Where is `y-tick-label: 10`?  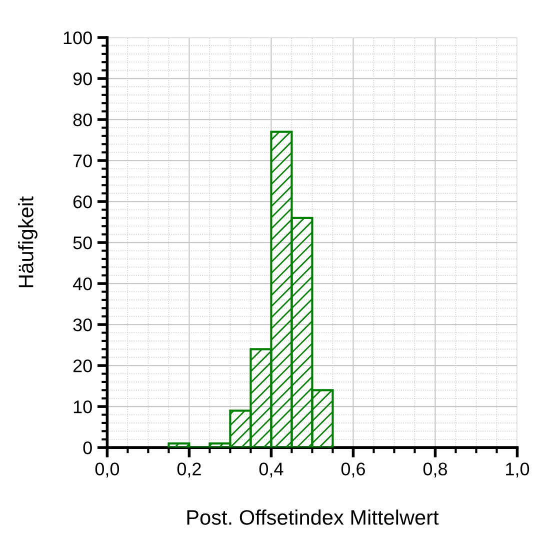 y-tick-label: 10 is located at coordinates (83, 407).